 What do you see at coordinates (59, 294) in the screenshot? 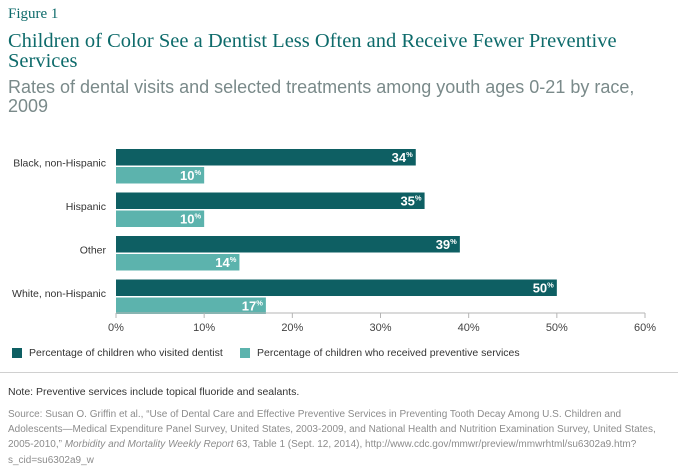
I see `category-label: White, non-Hispanic` at bounding box center [59, 294].